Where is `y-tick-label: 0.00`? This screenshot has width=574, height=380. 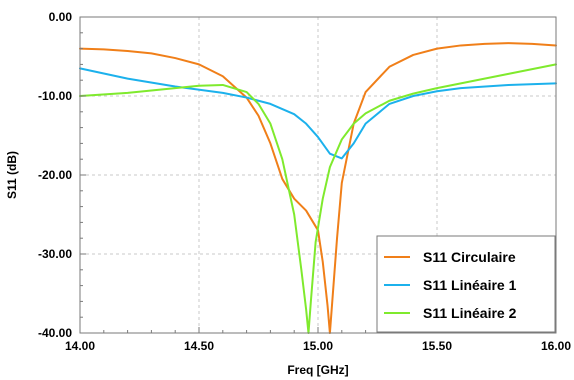 y-tick-label: 0.00 is located at coordinates (61, 17).